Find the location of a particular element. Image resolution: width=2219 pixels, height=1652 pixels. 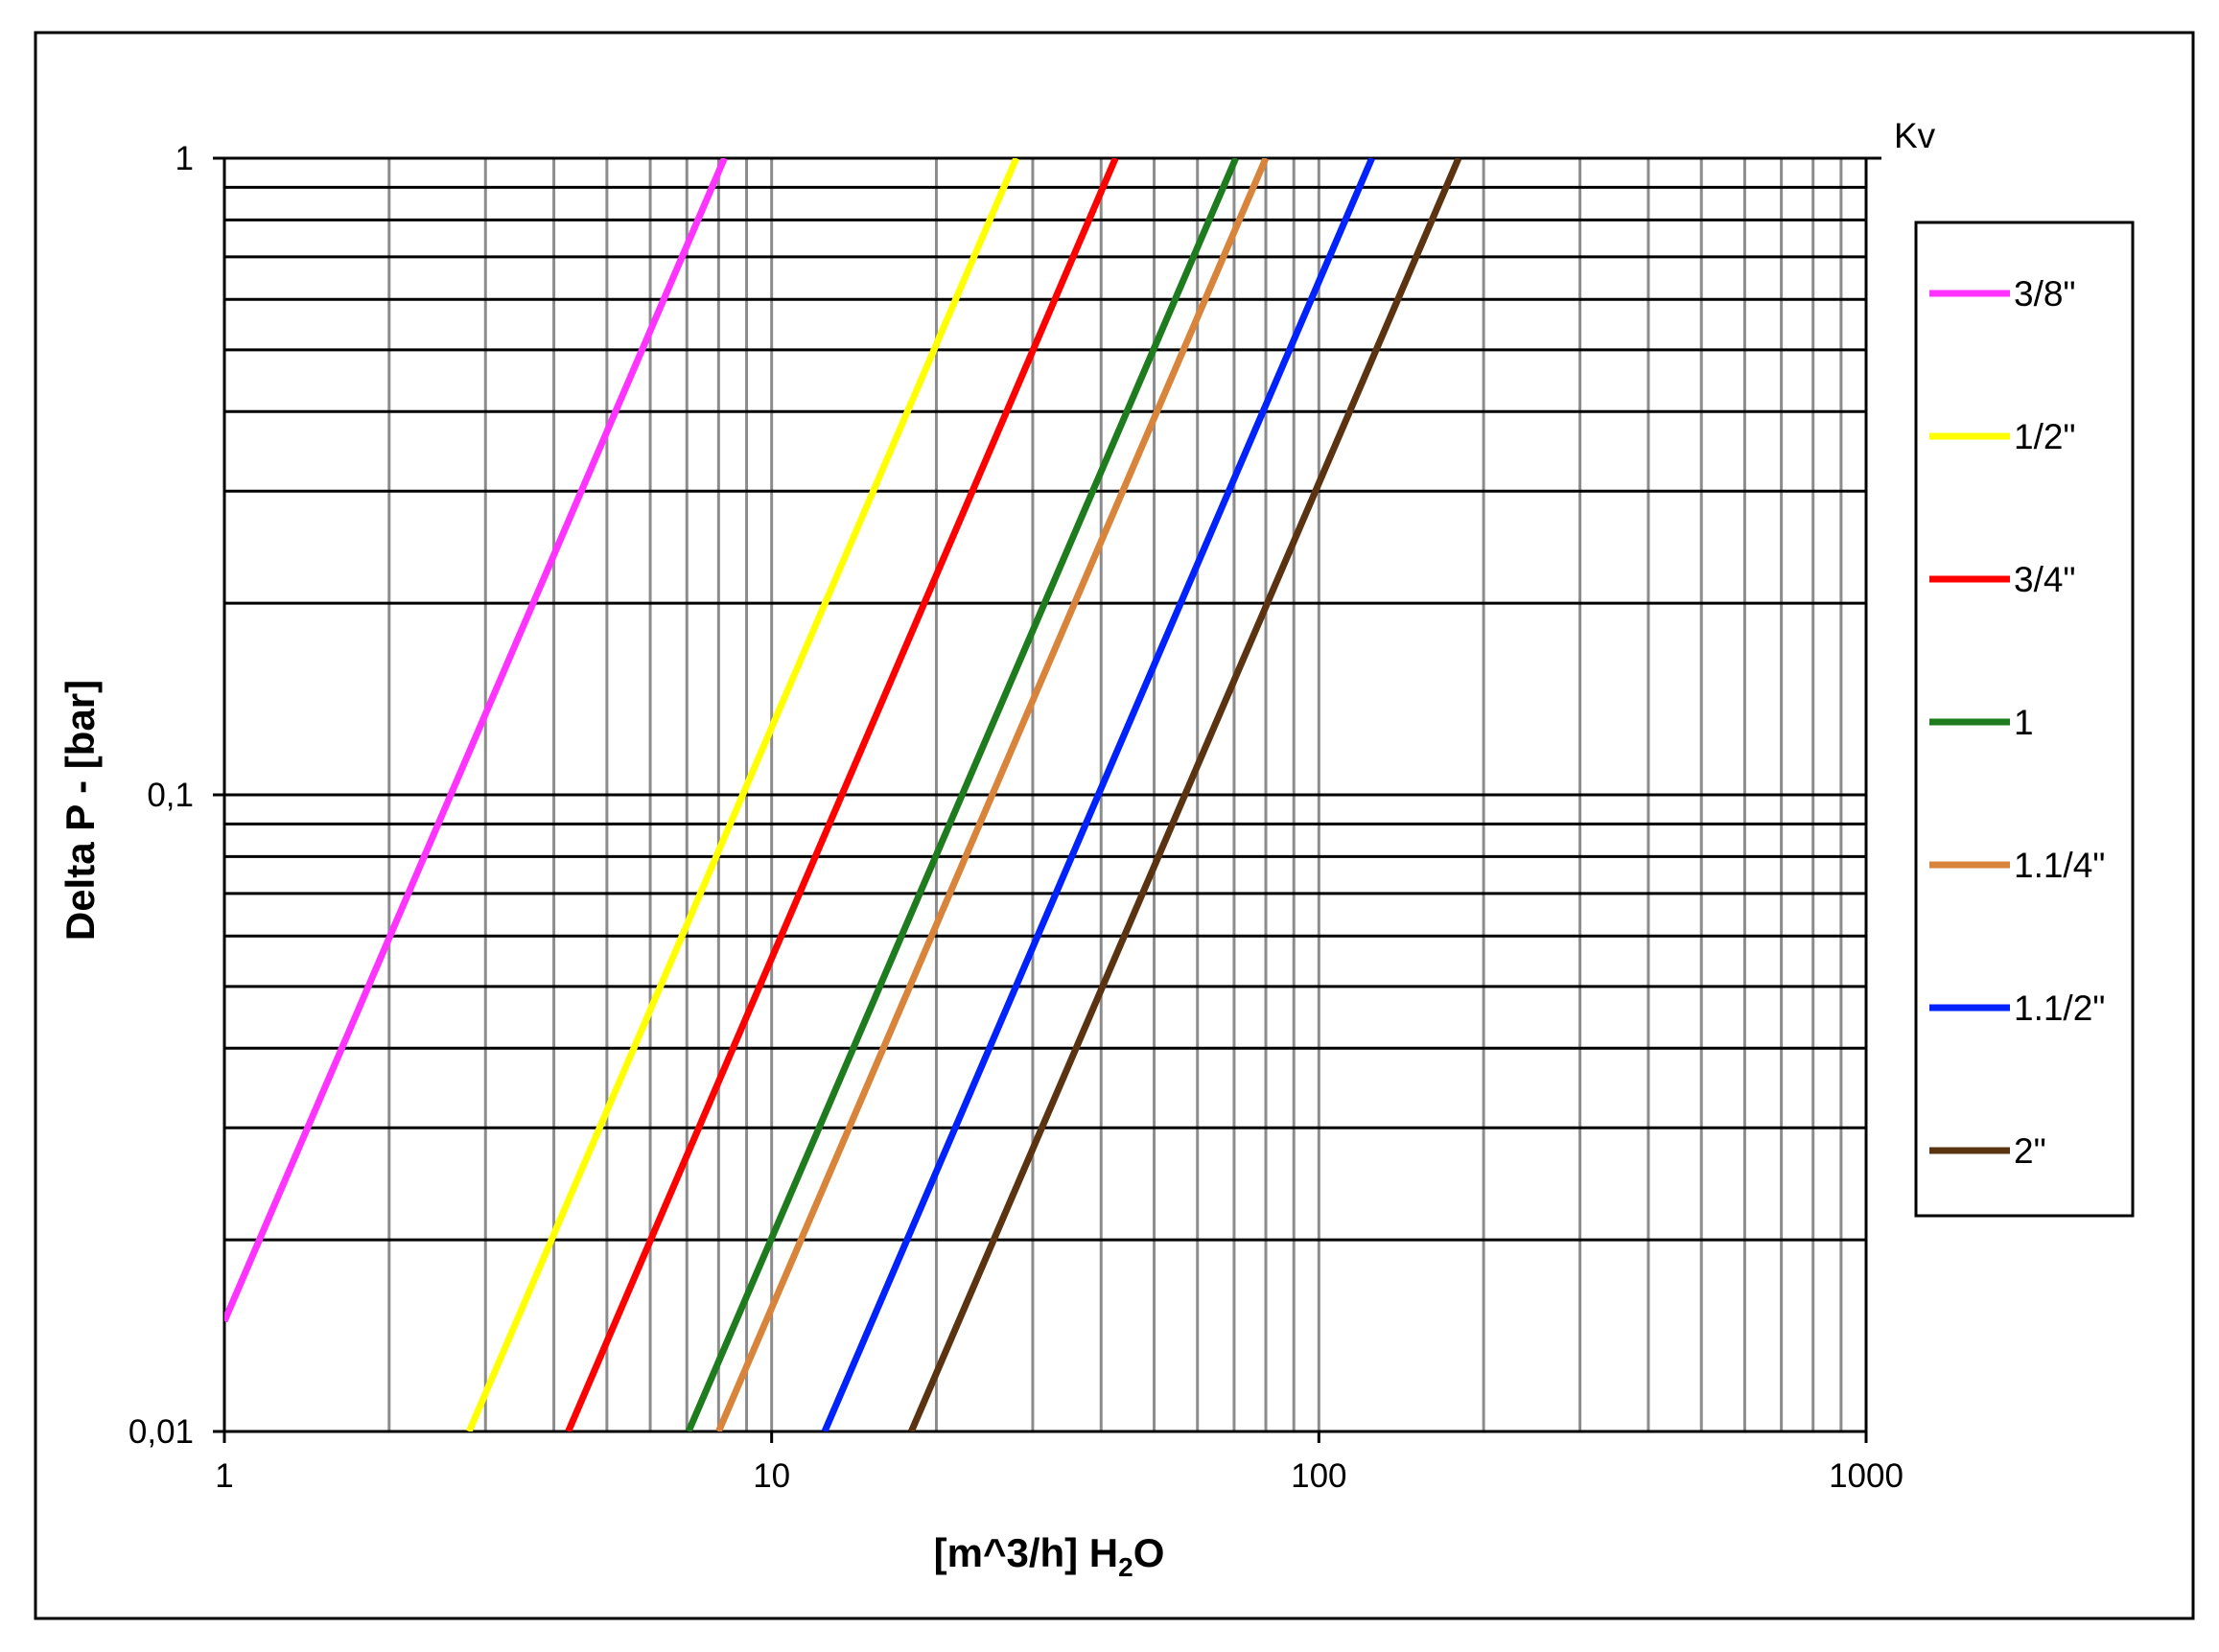

legend-label: 3/4" is located at coordinates (2045, 579).